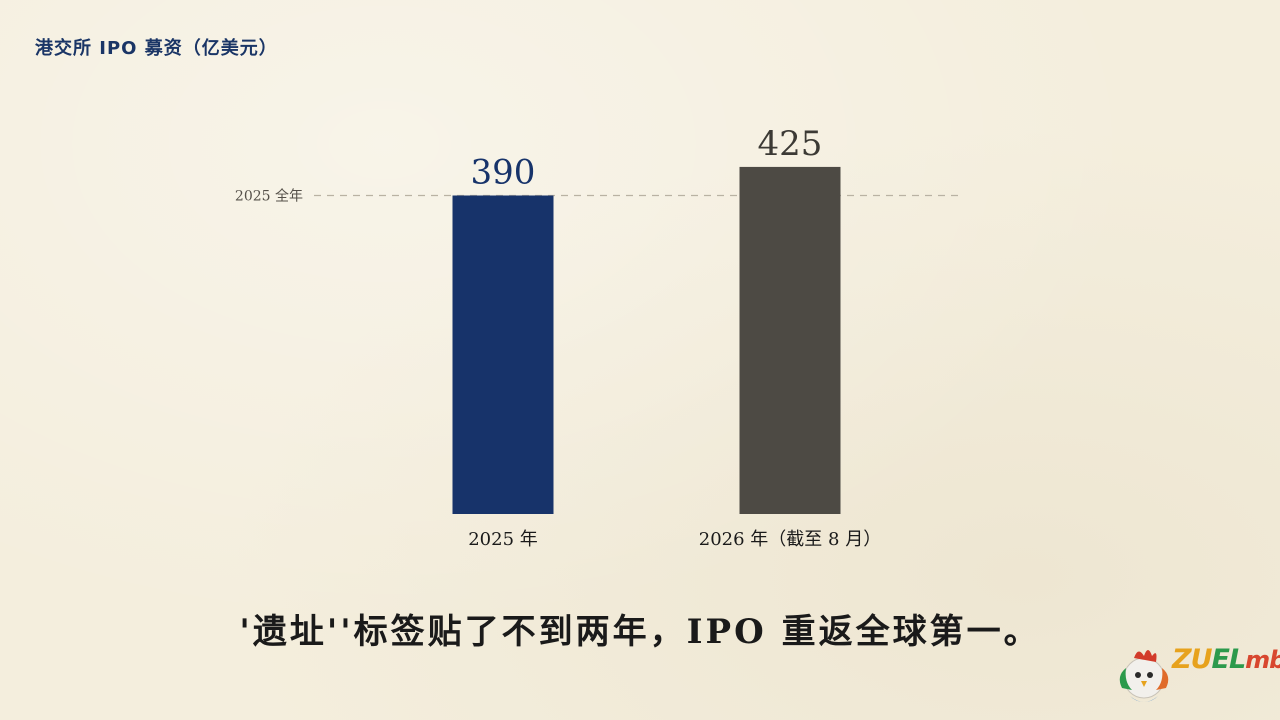 The image size is (1280, 720). What do you see at coordinates (156, 48) in the screenshot?
I see `chart-title: 港交所 IPO 募资（亿美元）` at bounding box center [156, 48].